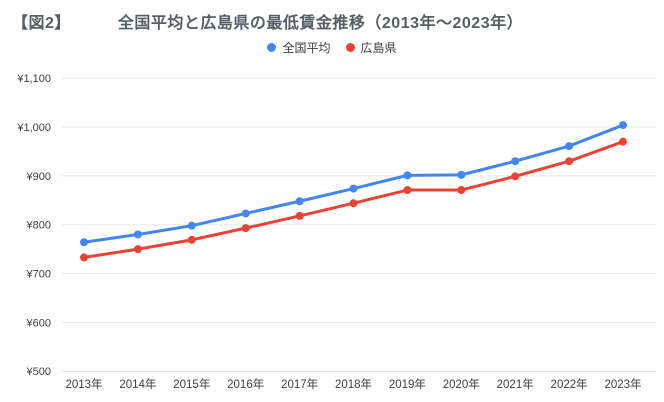 This screenshot has height=402, width=664. Describe the element at coordinates (38, 323) in the screenshot. I see `y-axis-tick-label: ¥600` at that location.